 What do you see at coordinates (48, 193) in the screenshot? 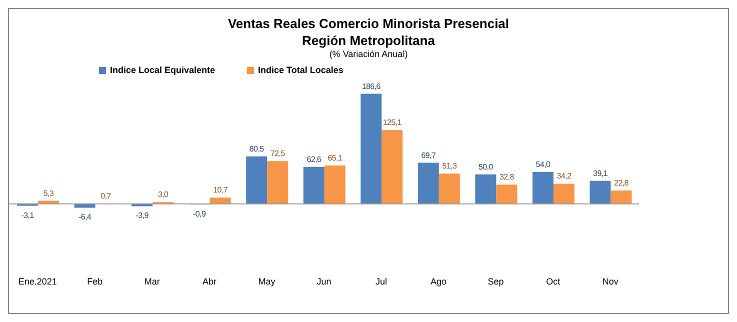
I see `data-label: 5,3` at bounding box center [48, 193].